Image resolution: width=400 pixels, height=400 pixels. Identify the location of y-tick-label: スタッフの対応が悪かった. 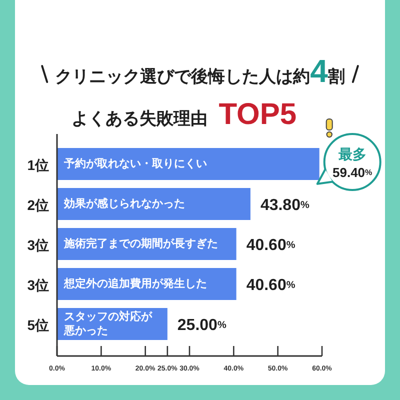
(108, 323).